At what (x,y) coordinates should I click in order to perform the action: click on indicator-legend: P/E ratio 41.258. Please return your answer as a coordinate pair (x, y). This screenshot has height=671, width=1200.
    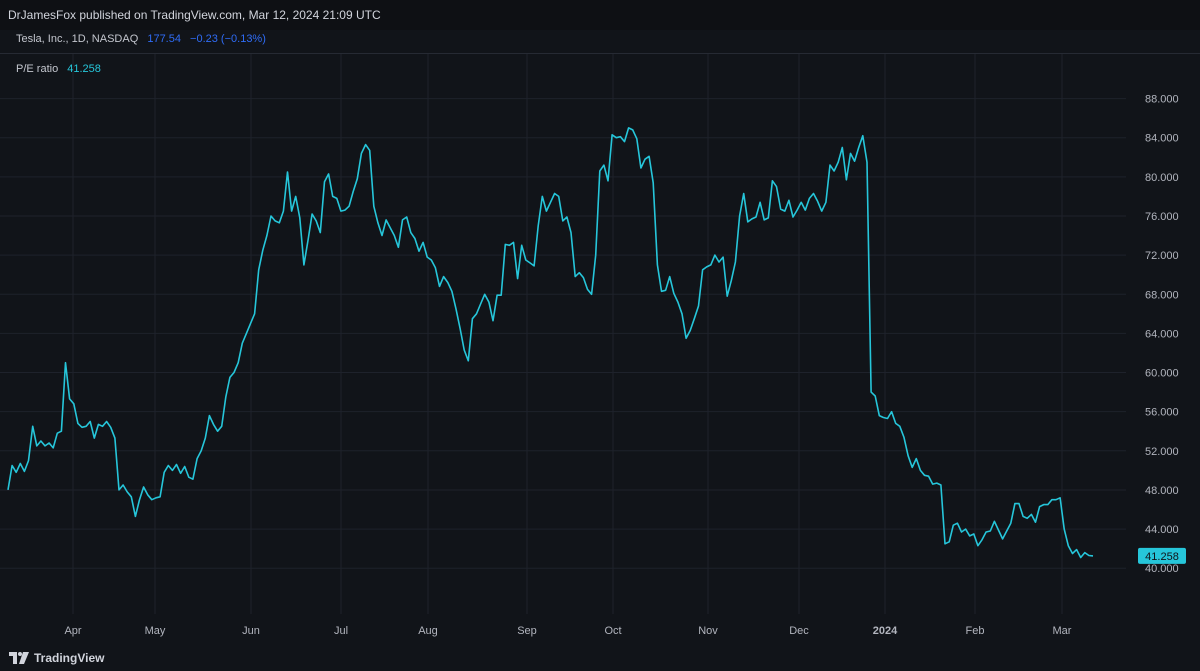
    Looking at the image, I should click on (58, 69).